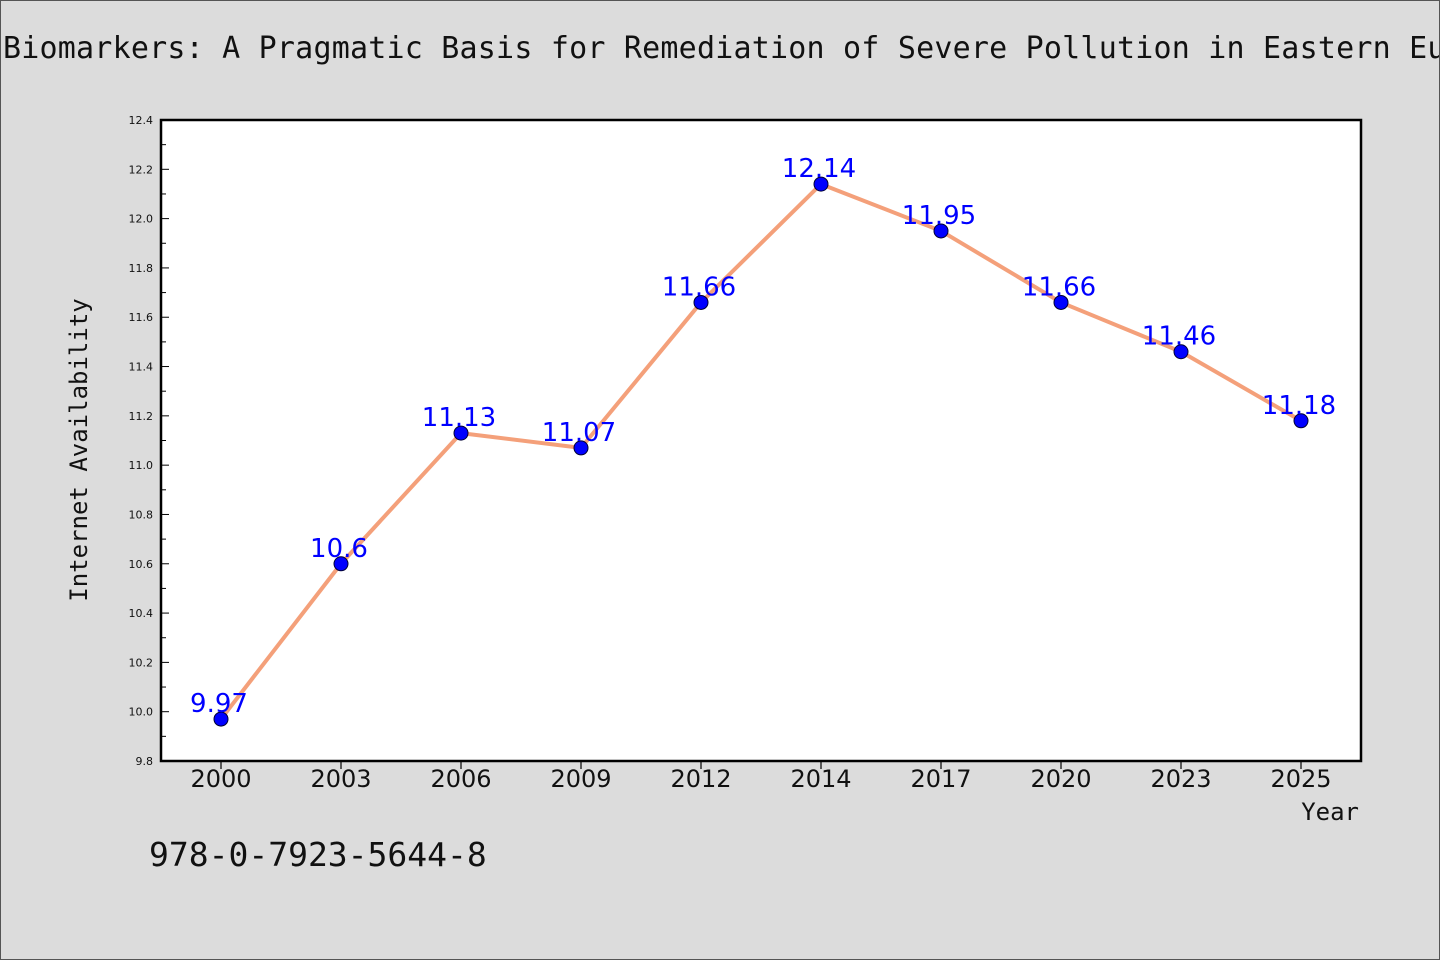  What do you see at coordinates (141, 613) in the screenshot?
I see `y-tick-label: 10.4` at bounding box center [141, 613].